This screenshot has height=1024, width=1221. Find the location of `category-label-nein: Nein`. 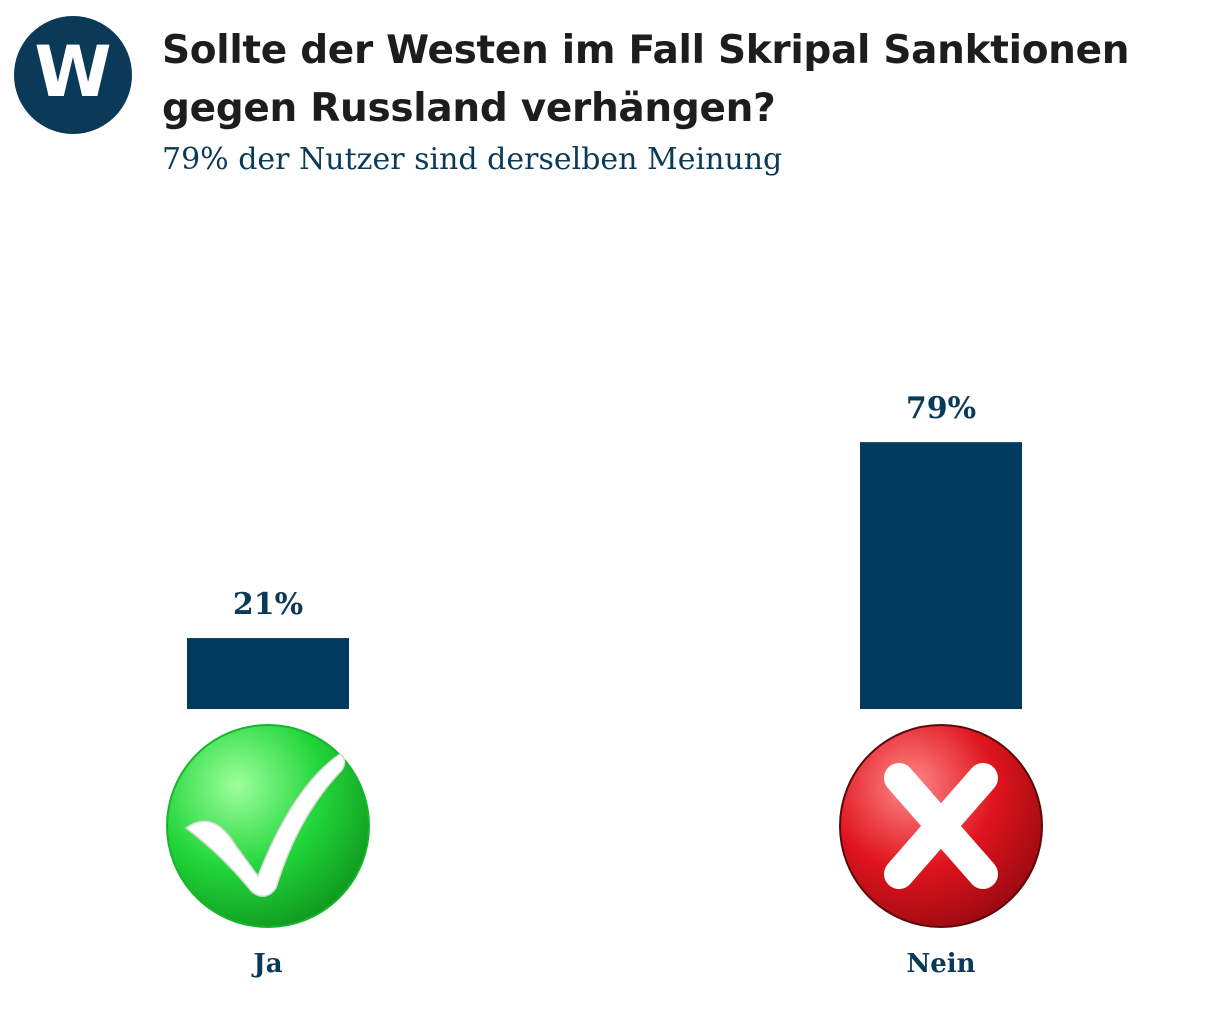

category-label-nein: Nein is located at coordinates (940, 964).